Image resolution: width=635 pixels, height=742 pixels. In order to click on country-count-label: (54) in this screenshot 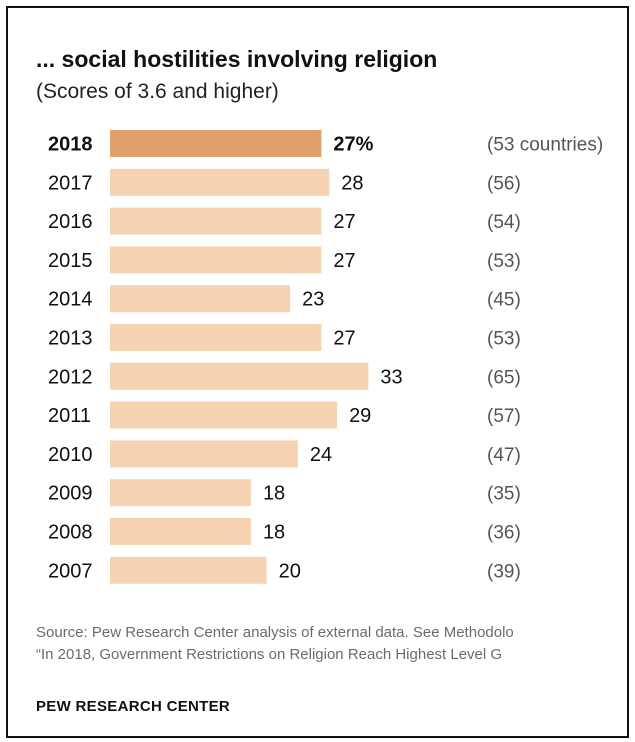, I will do `click(504, 222)`.